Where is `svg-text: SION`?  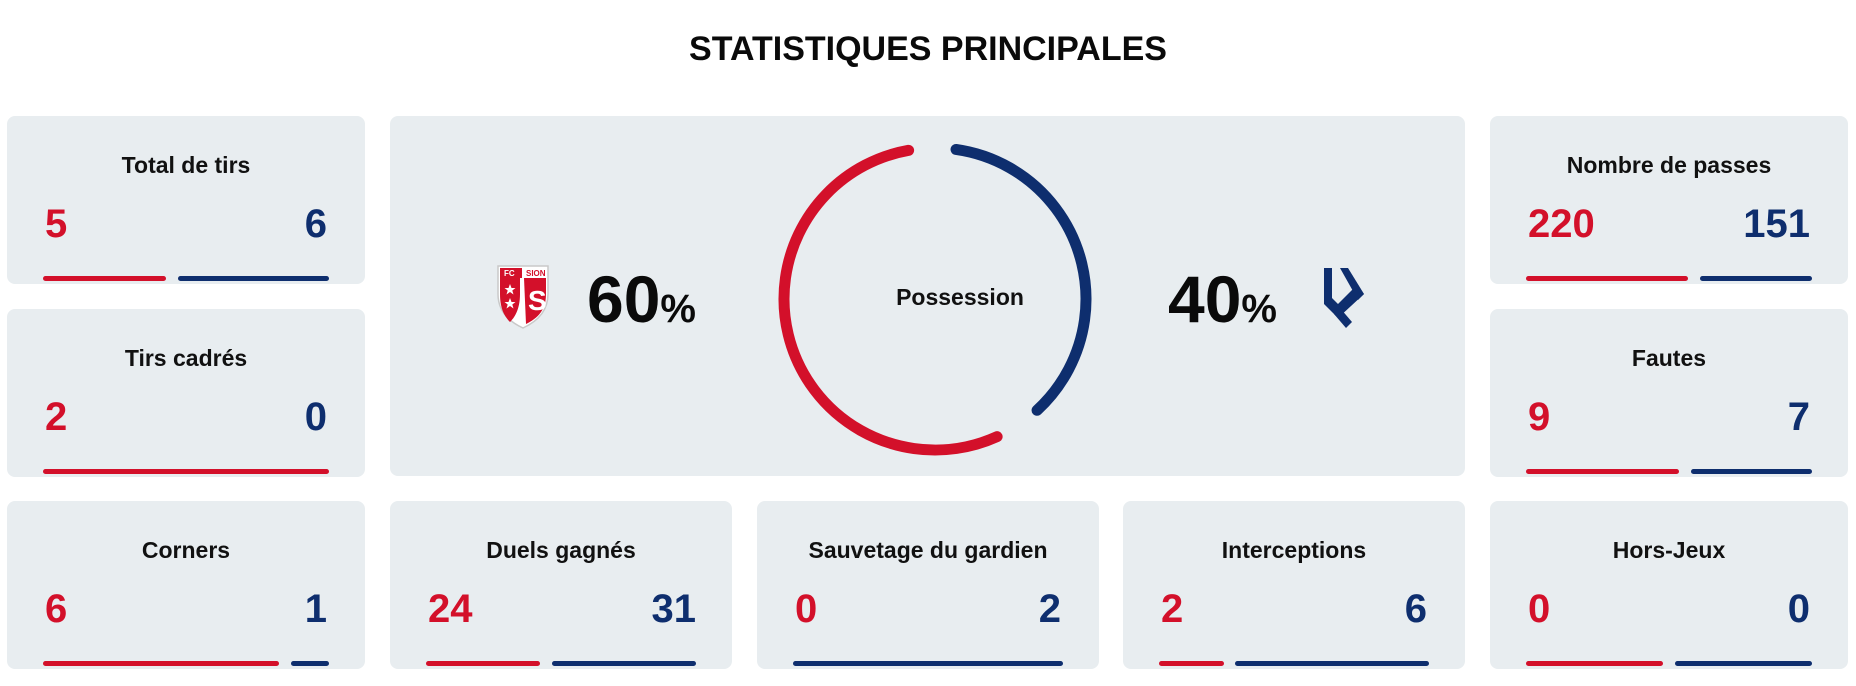 svg-text: SION is located at coordinates (536, 273).